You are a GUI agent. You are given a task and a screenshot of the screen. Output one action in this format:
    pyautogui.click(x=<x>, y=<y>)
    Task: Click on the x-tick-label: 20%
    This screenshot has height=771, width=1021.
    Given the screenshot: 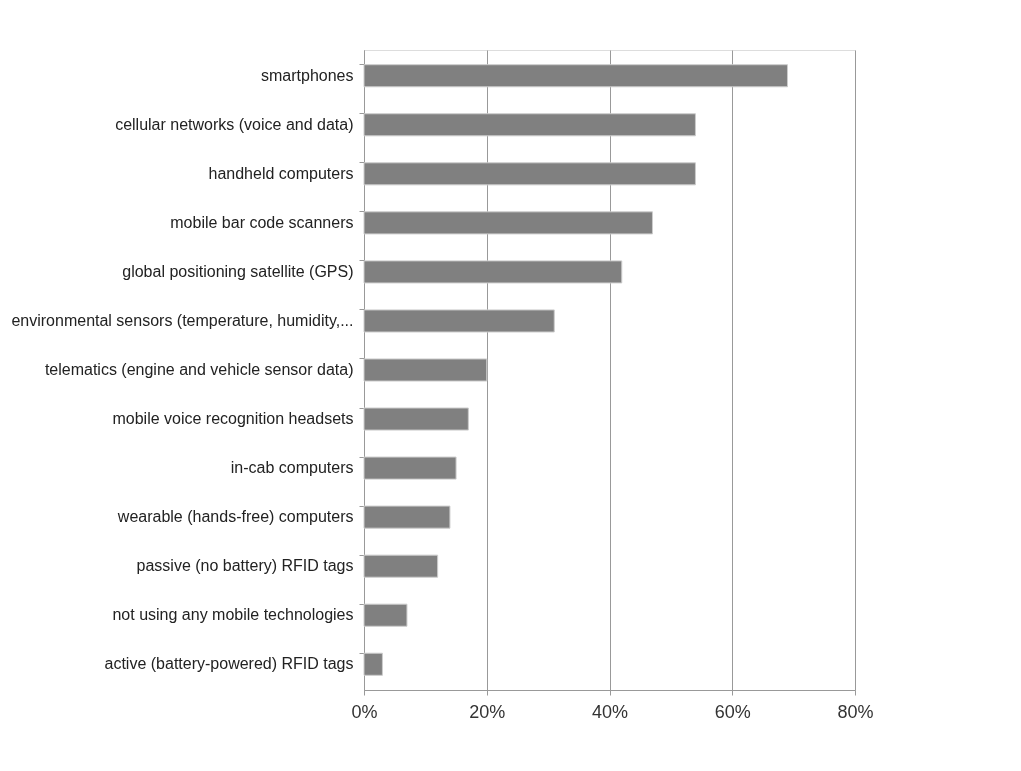 What is the action you would take?
    pyautogui.click(x=487, y=711)
    